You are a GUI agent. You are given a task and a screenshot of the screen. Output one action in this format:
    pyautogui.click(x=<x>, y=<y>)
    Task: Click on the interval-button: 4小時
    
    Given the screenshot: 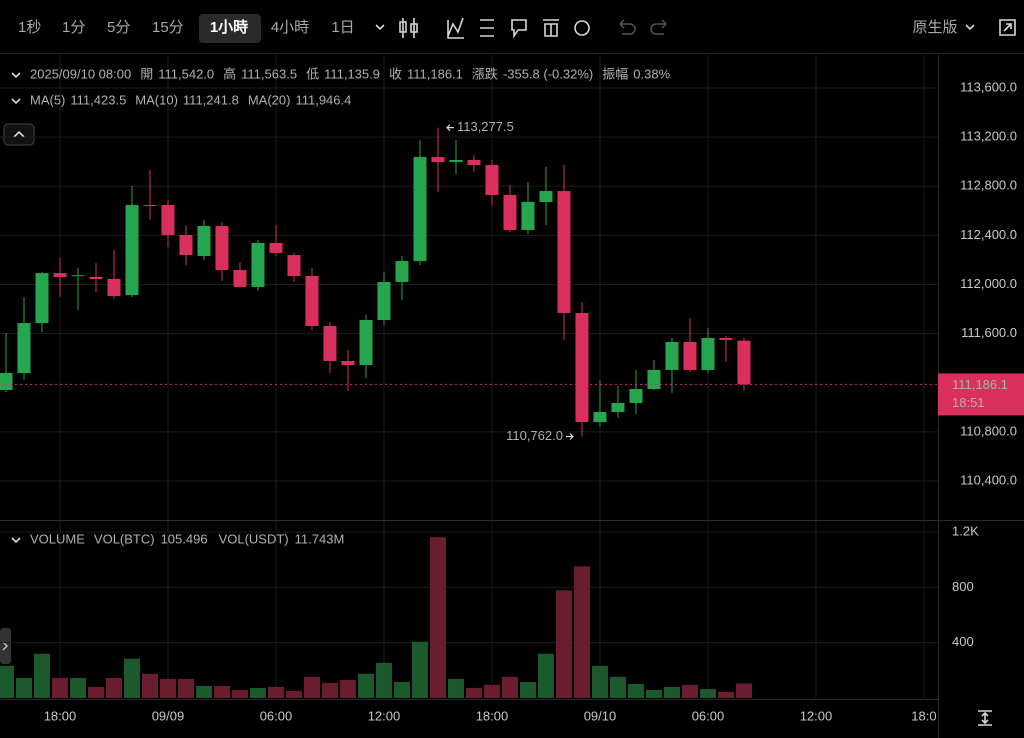 What is the action you would take?
    pyautogui.click(x=290, y=27)
    